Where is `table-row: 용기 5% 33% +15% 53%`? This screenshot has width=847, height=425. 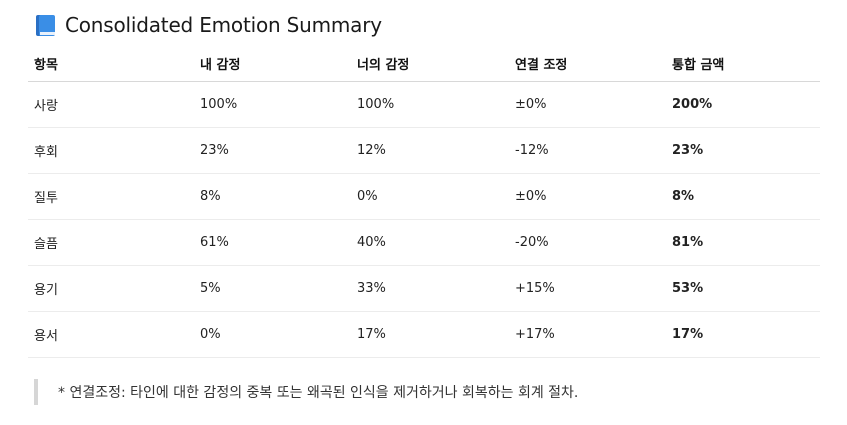
table-row: 용기 5% 33% +15% 53% is located at coordinates (424, 288).